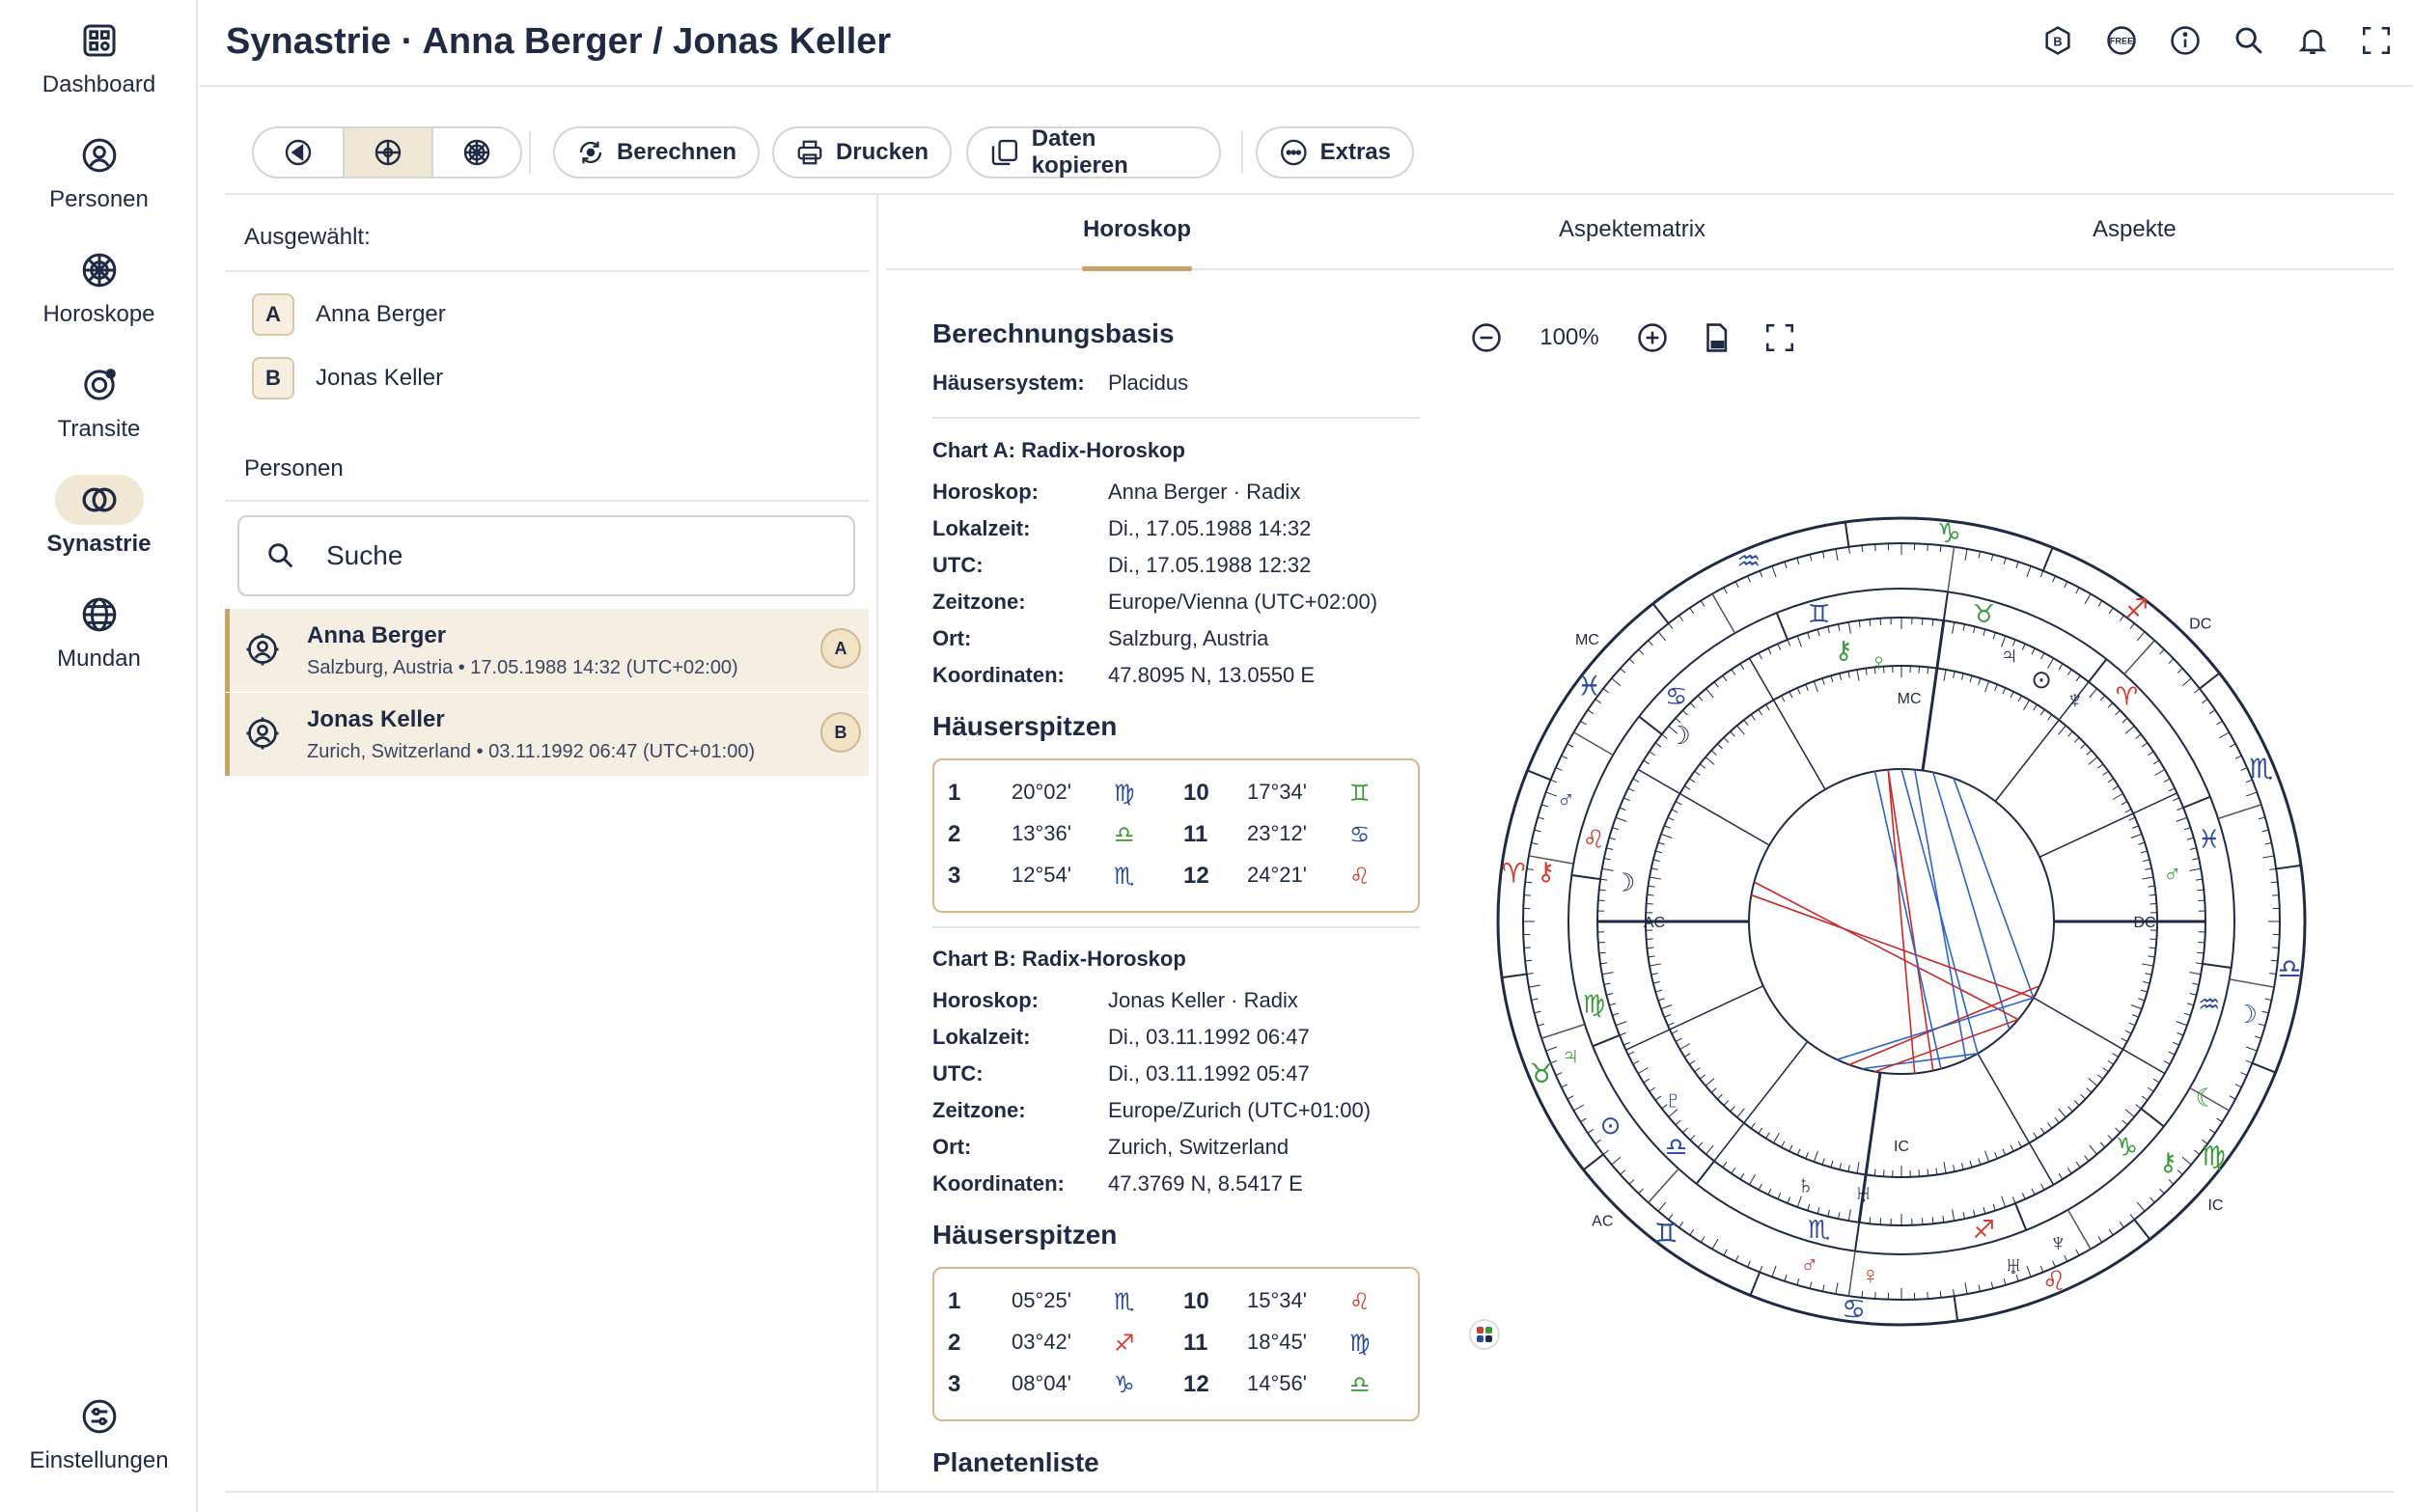 The width and height of the screenshot is (2413, 1512). What do you see at coordinates (1277, 1300) in the screenshot?
I see `cusp-degree: 15°34'` at bounding box center [1277, 1300].